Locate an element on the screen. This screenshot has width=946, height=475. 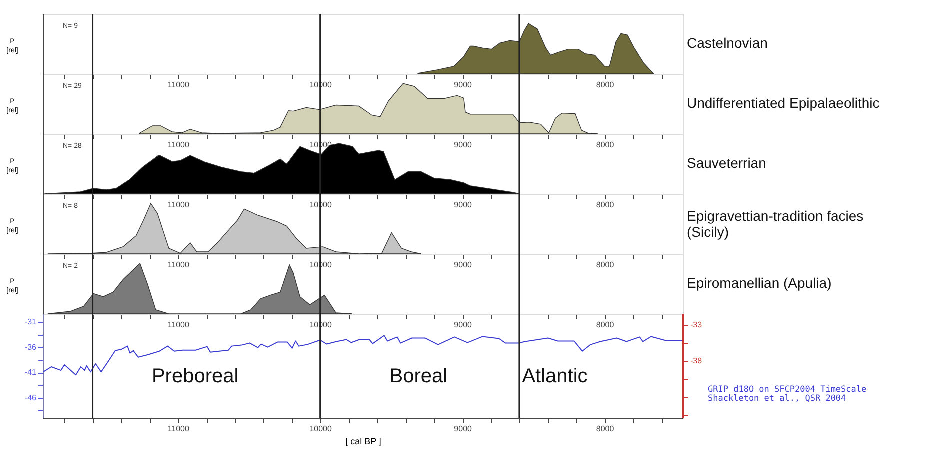
y-tick-label: -46 is located at coordinates (31, 397).